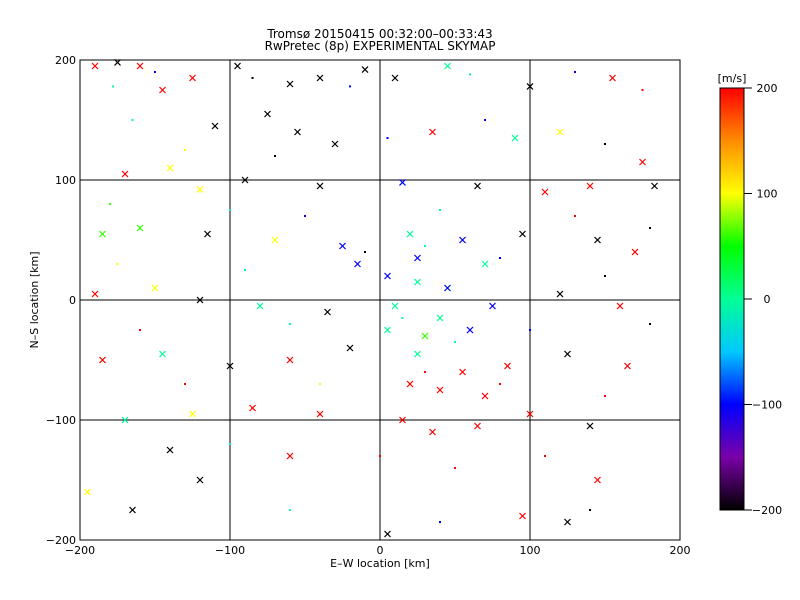 The height and width of the screenshot is (600, 800). Describe the element at coordinates (767, 510) in the screenshot. I see `colorbar-tick-label: −200` at that location.